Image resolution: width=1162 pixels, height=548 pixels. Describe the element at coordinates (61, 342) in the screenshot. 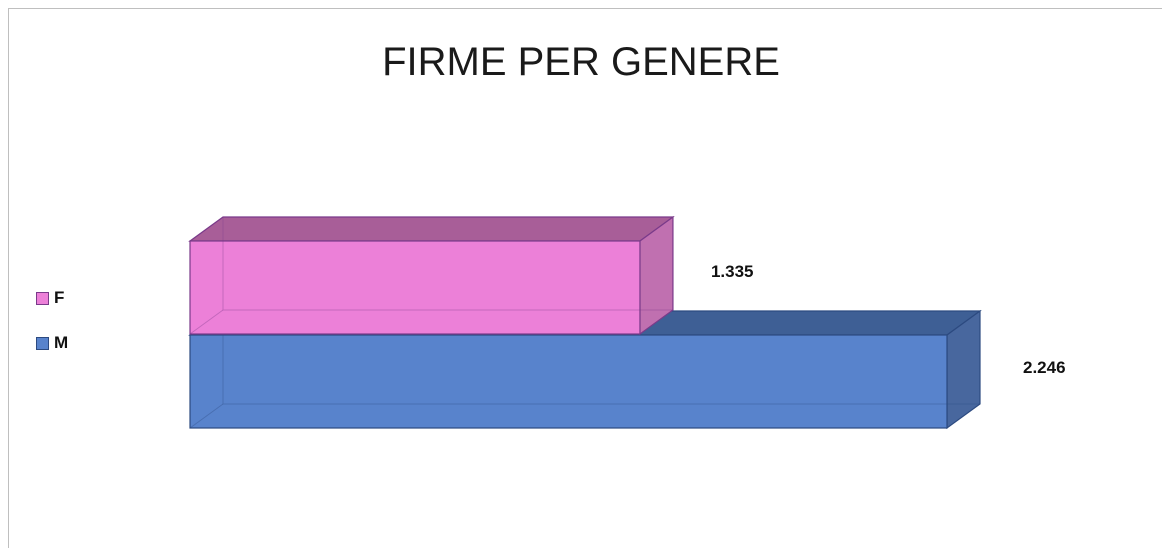

I see `legend-label-m: M` at that location.